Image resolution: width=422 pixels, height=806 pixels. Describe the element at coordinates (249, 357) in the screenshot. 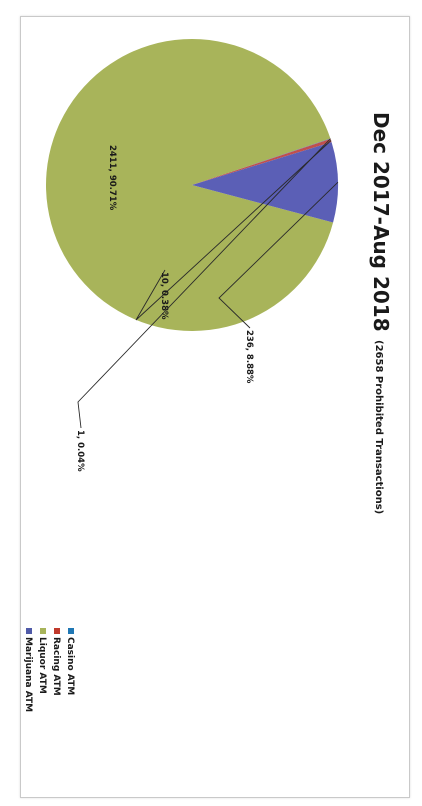

I see `data-label: 236, 8.88%` at that location.